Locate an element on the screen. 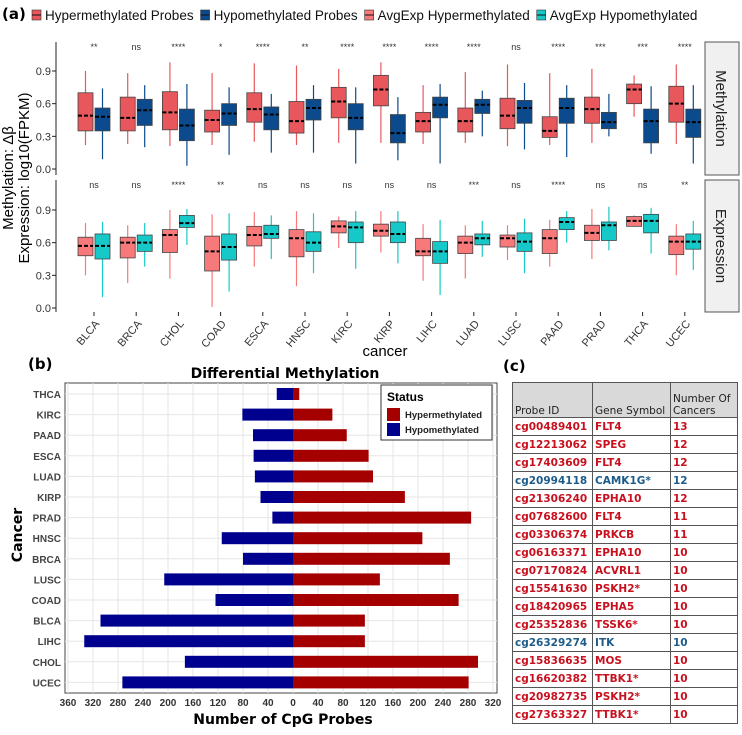 Image resolution: width=742 pixels, height=735 pixels. probe-id-cell: cg25352836 is located at coordinates (552, 624).